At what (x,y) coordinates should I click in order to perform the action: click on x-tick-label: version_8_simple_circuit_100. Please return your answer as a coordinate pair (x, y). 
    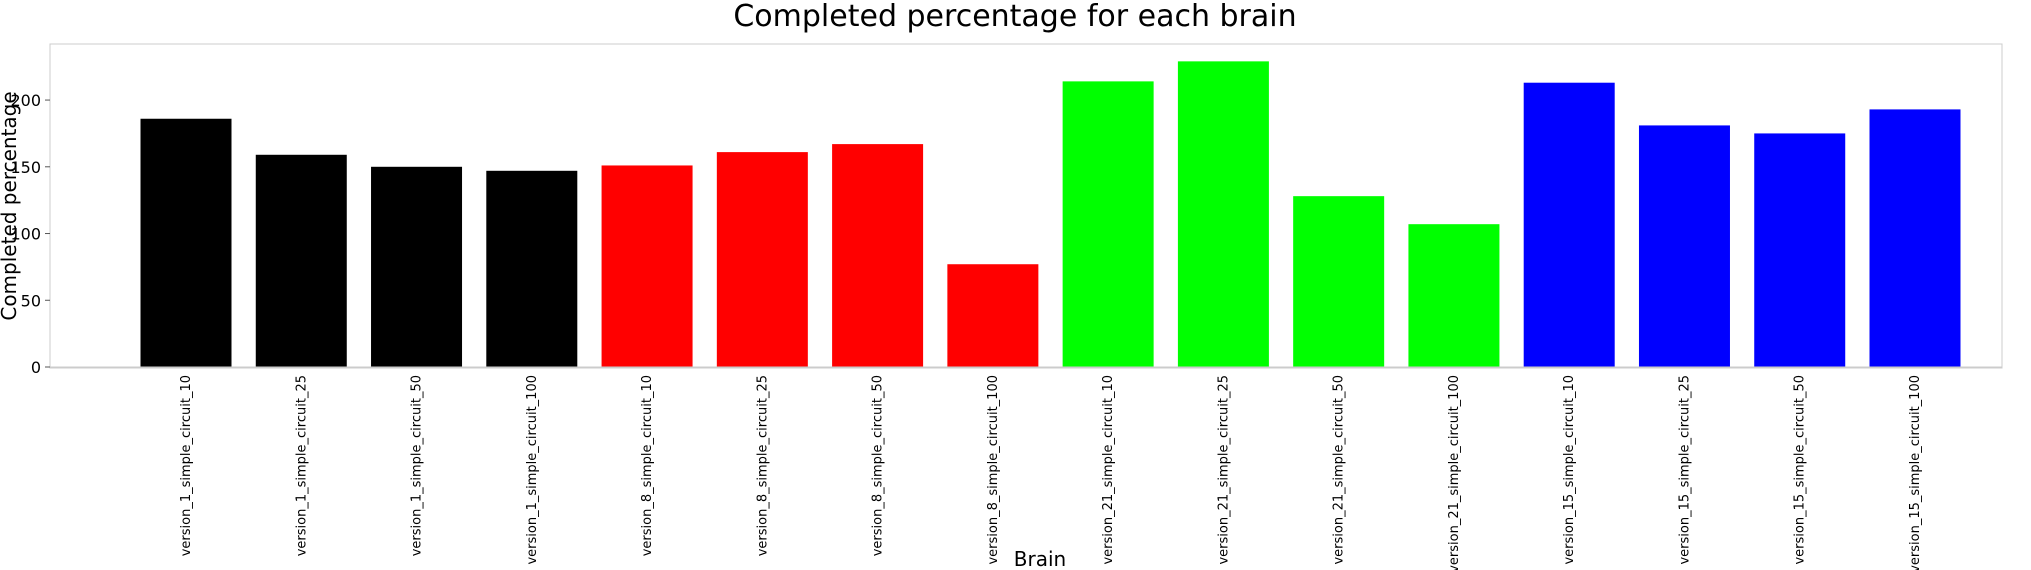
    Looking at the image, I should click on (993, 470).